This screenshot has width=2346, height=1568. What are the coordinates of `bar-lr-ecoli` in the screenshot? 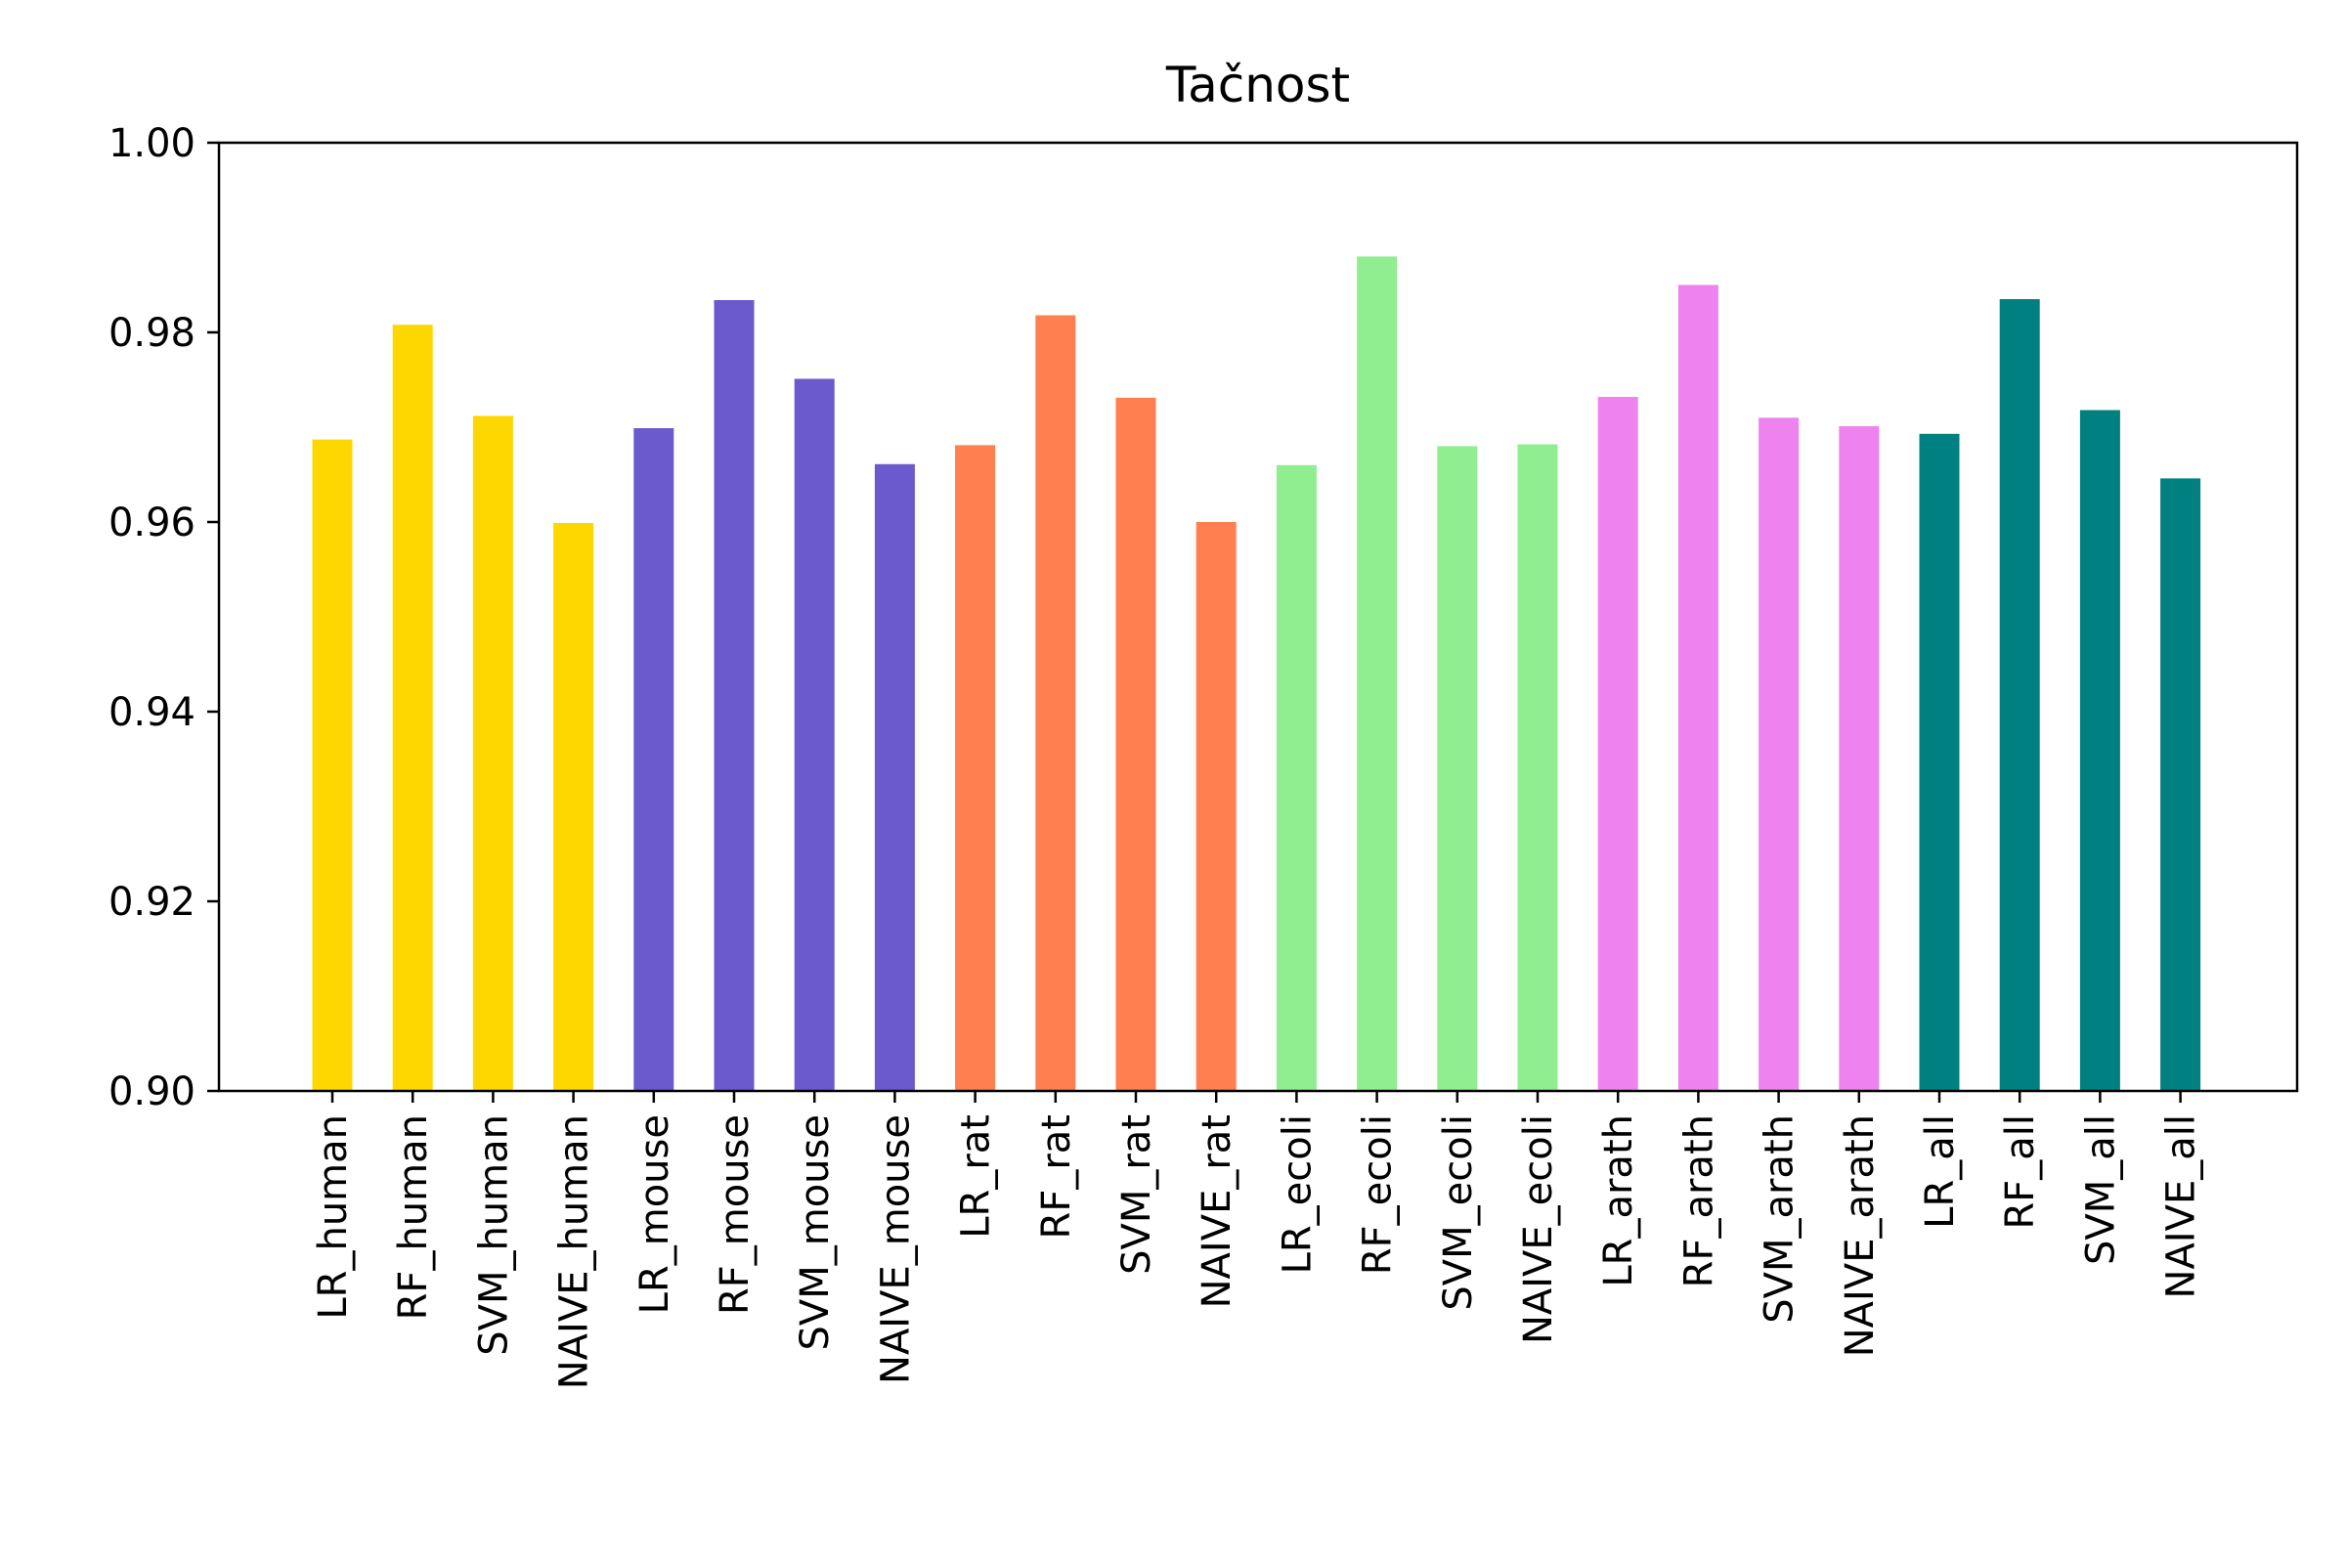 It's located at (1296, 777).